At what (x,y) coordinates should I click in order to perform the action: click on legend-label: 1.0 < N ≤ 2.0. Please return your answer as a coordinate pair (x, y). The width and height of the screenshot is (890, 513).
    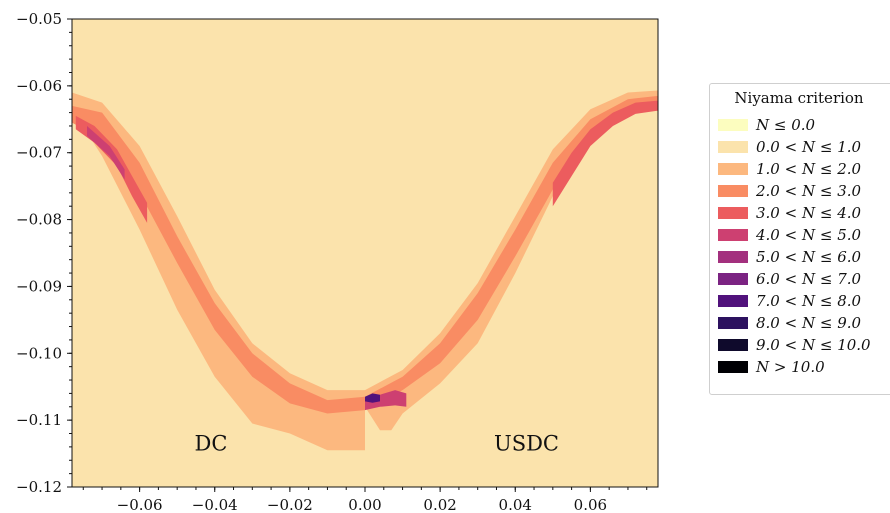
    Looking at the image, I should click on (809, 169).